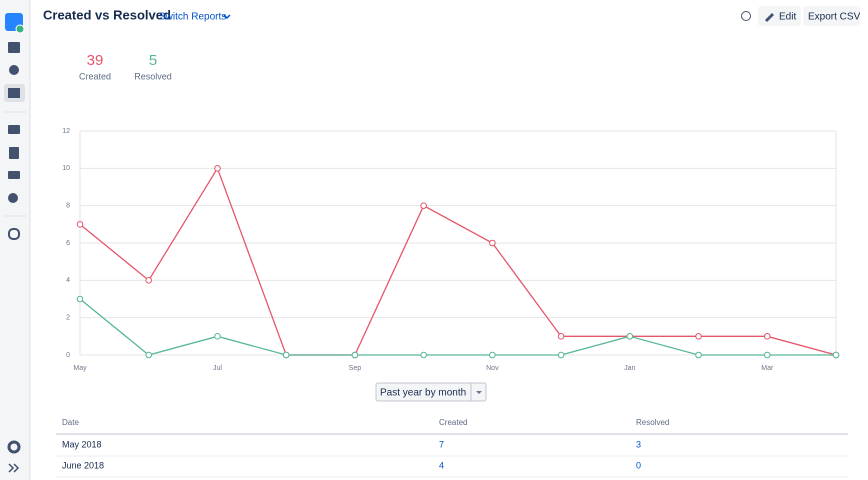  I want to click on summary-value: 5, so click(153, 60).